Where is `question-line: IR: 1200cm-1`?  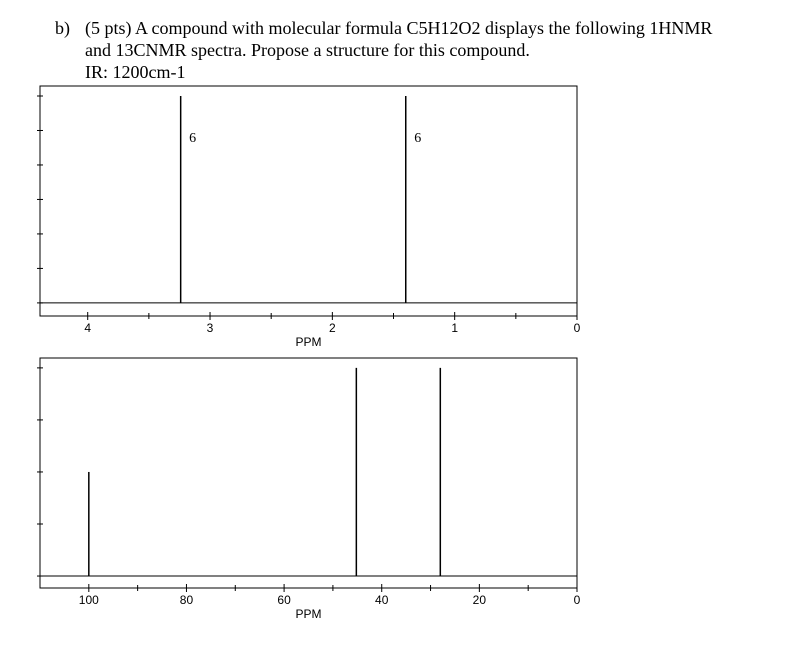 question-line: IR: 1200cm-1 is located at coordinates (135, 72).